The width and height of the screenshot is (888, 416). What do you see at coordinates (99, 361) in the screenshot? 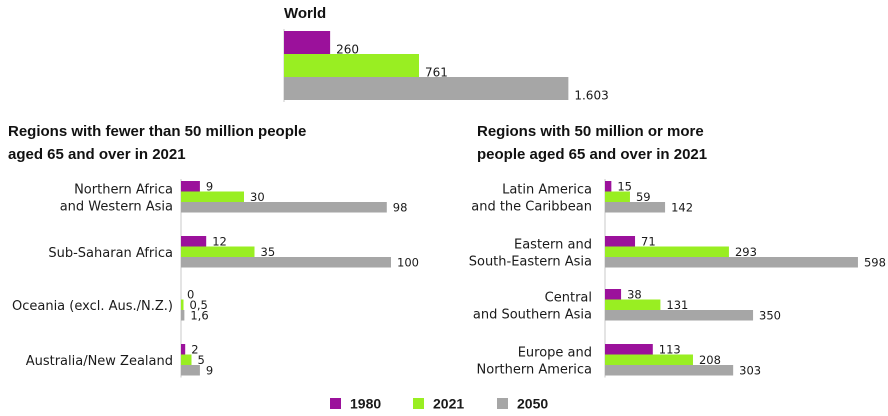
I see `category-label: Australia/New Zealand` at bounding box center [99, 361].